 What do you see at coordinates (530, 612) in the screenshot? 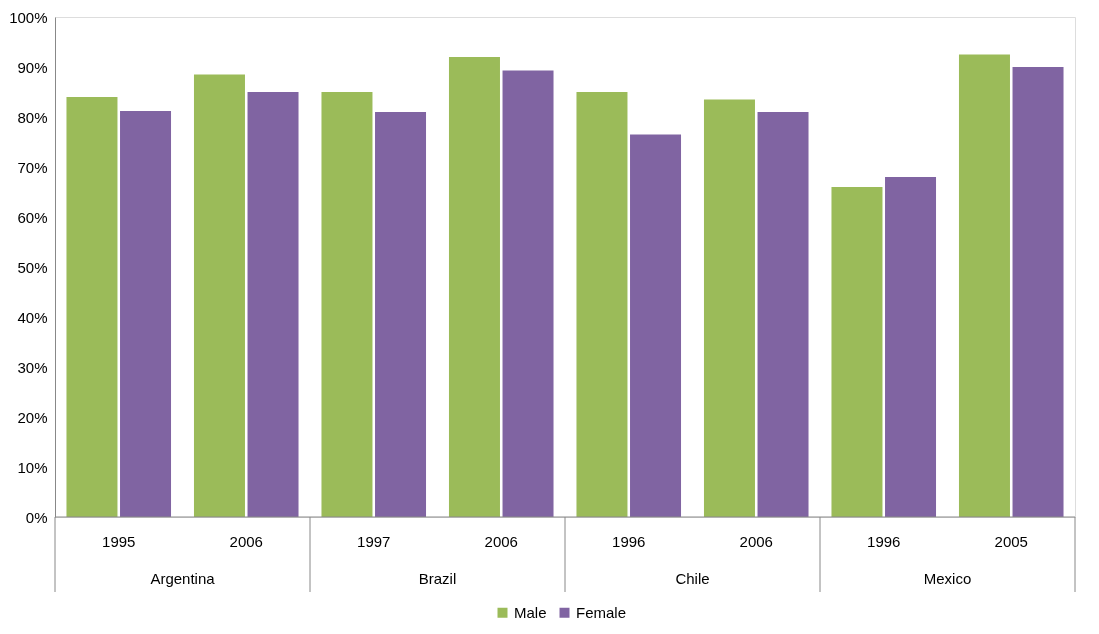
I see `legend-label: Male` at bounding box center [530, 612].